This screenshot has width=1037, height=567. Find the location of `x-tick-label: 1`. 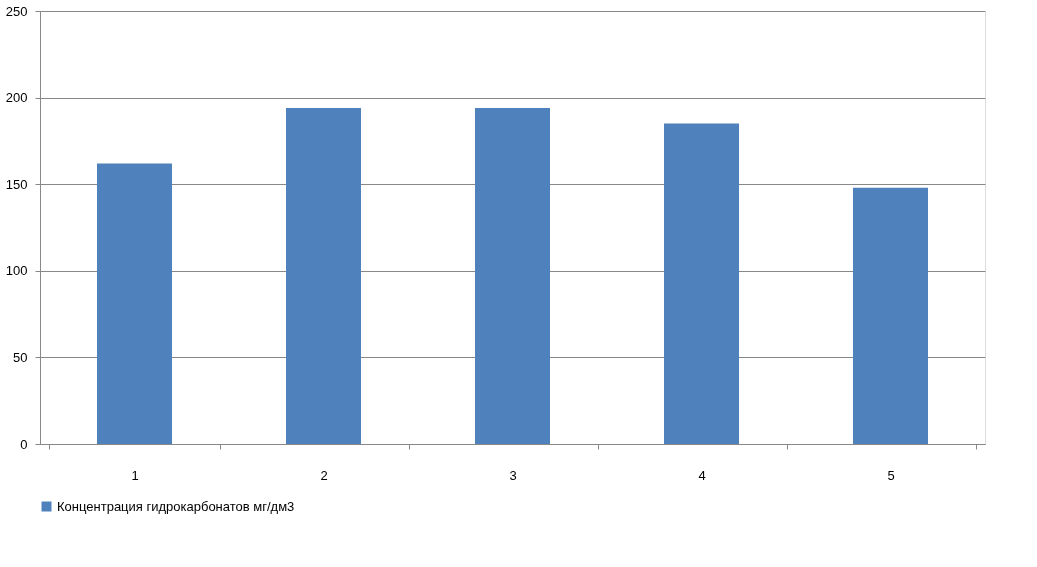

x-tick-label: 1 is located at coordinates (135, 475).